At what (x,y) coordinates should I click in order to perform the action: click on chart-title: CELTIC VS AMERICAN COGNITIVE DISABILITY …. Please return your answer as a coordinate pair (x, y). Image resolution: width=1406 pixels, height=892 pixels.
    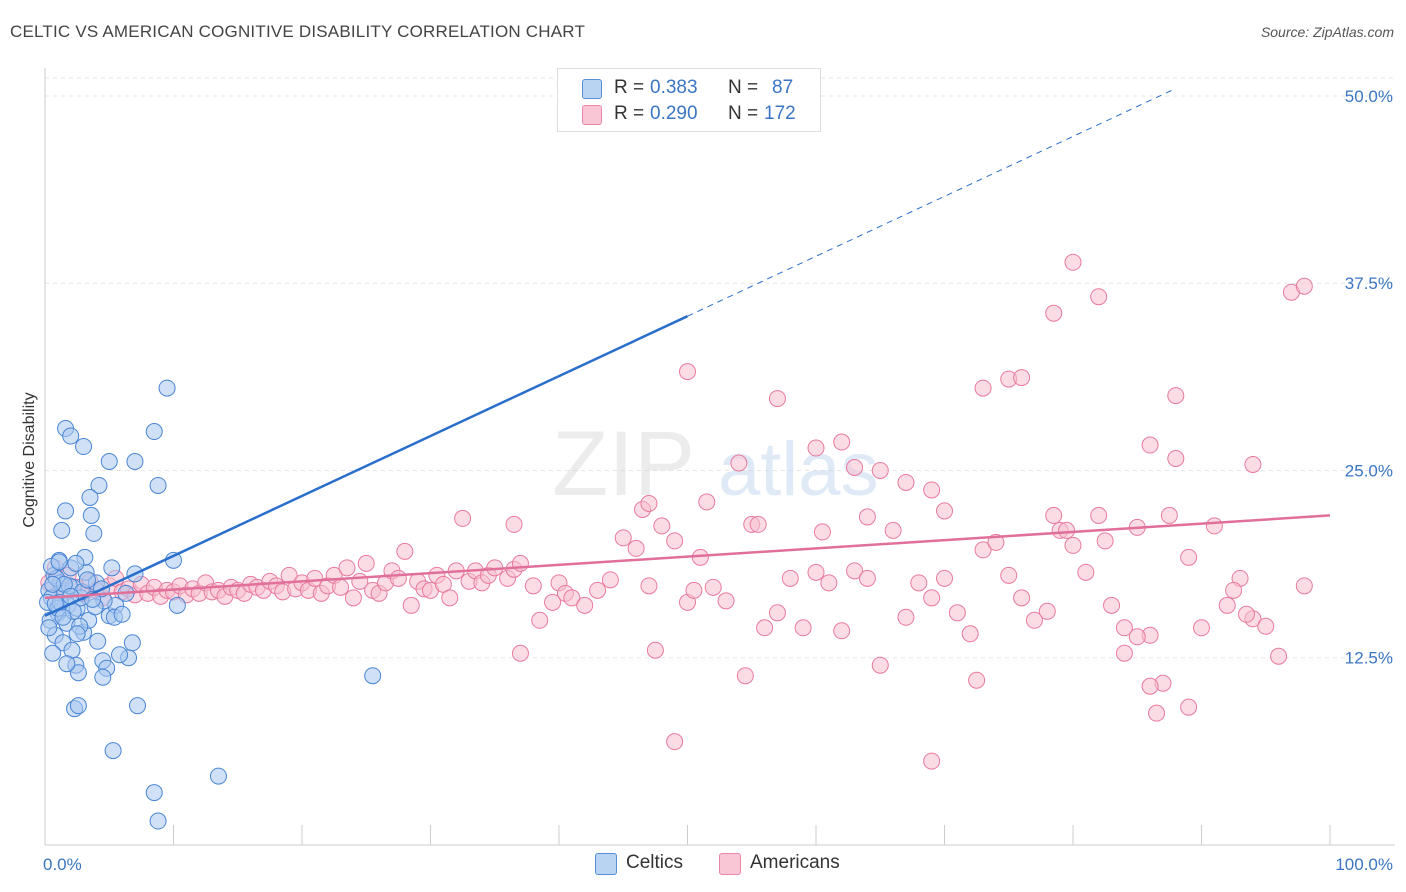
    Looking at the image, I should click on (298, 31).